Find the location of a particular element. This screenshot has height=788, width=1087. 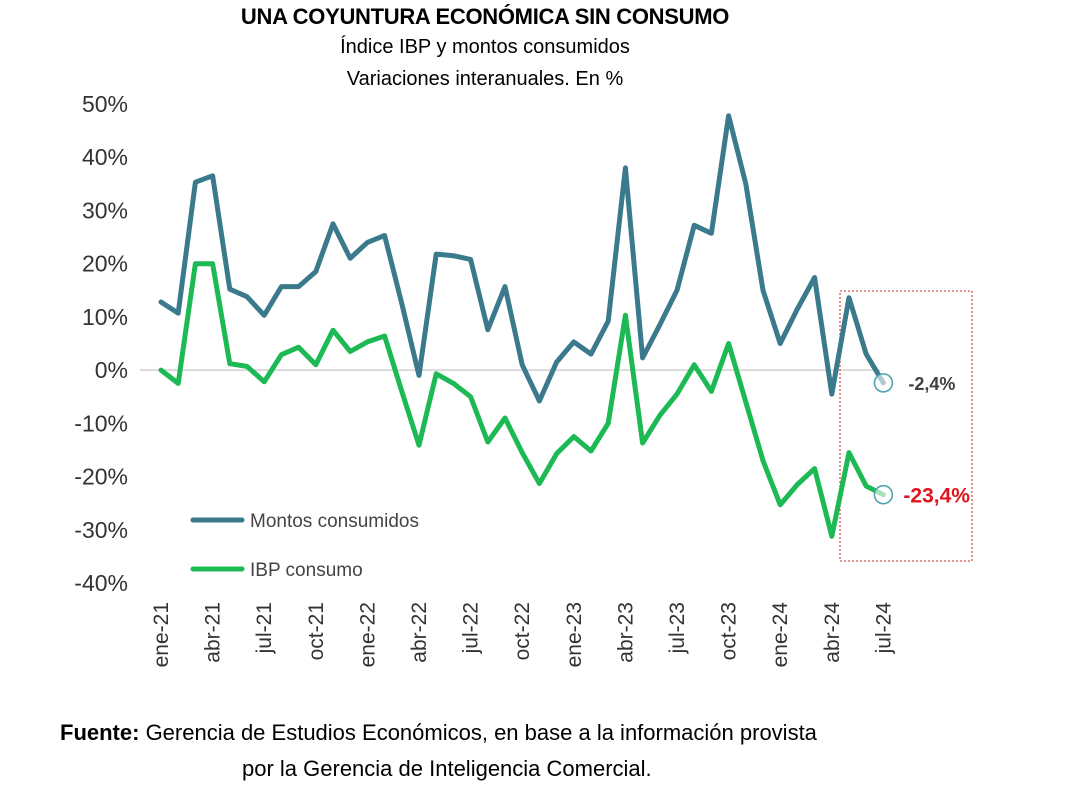

x-tick-label: abr-23 is located at coordinates (625, 632).